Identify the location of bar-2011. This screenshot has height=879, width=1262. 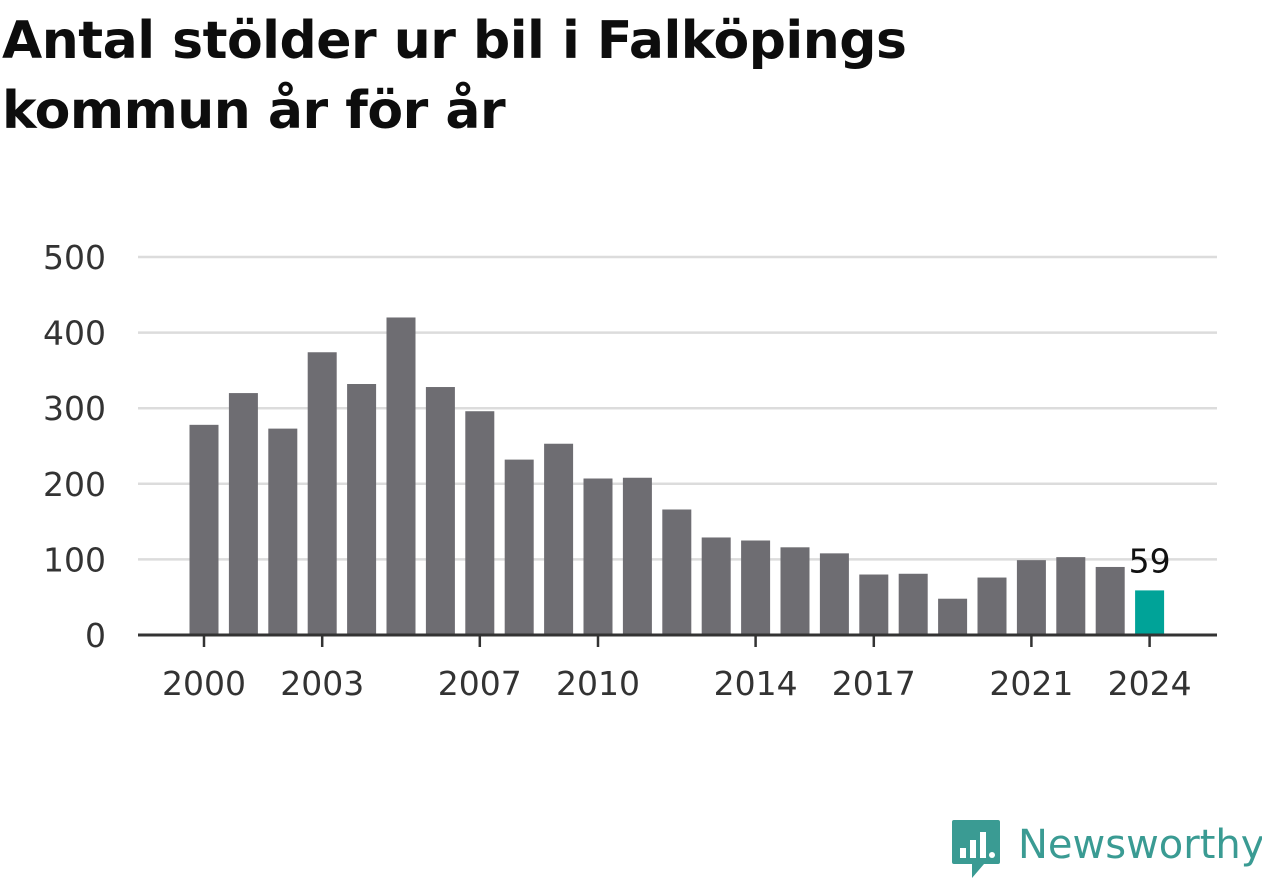
(637, 556).